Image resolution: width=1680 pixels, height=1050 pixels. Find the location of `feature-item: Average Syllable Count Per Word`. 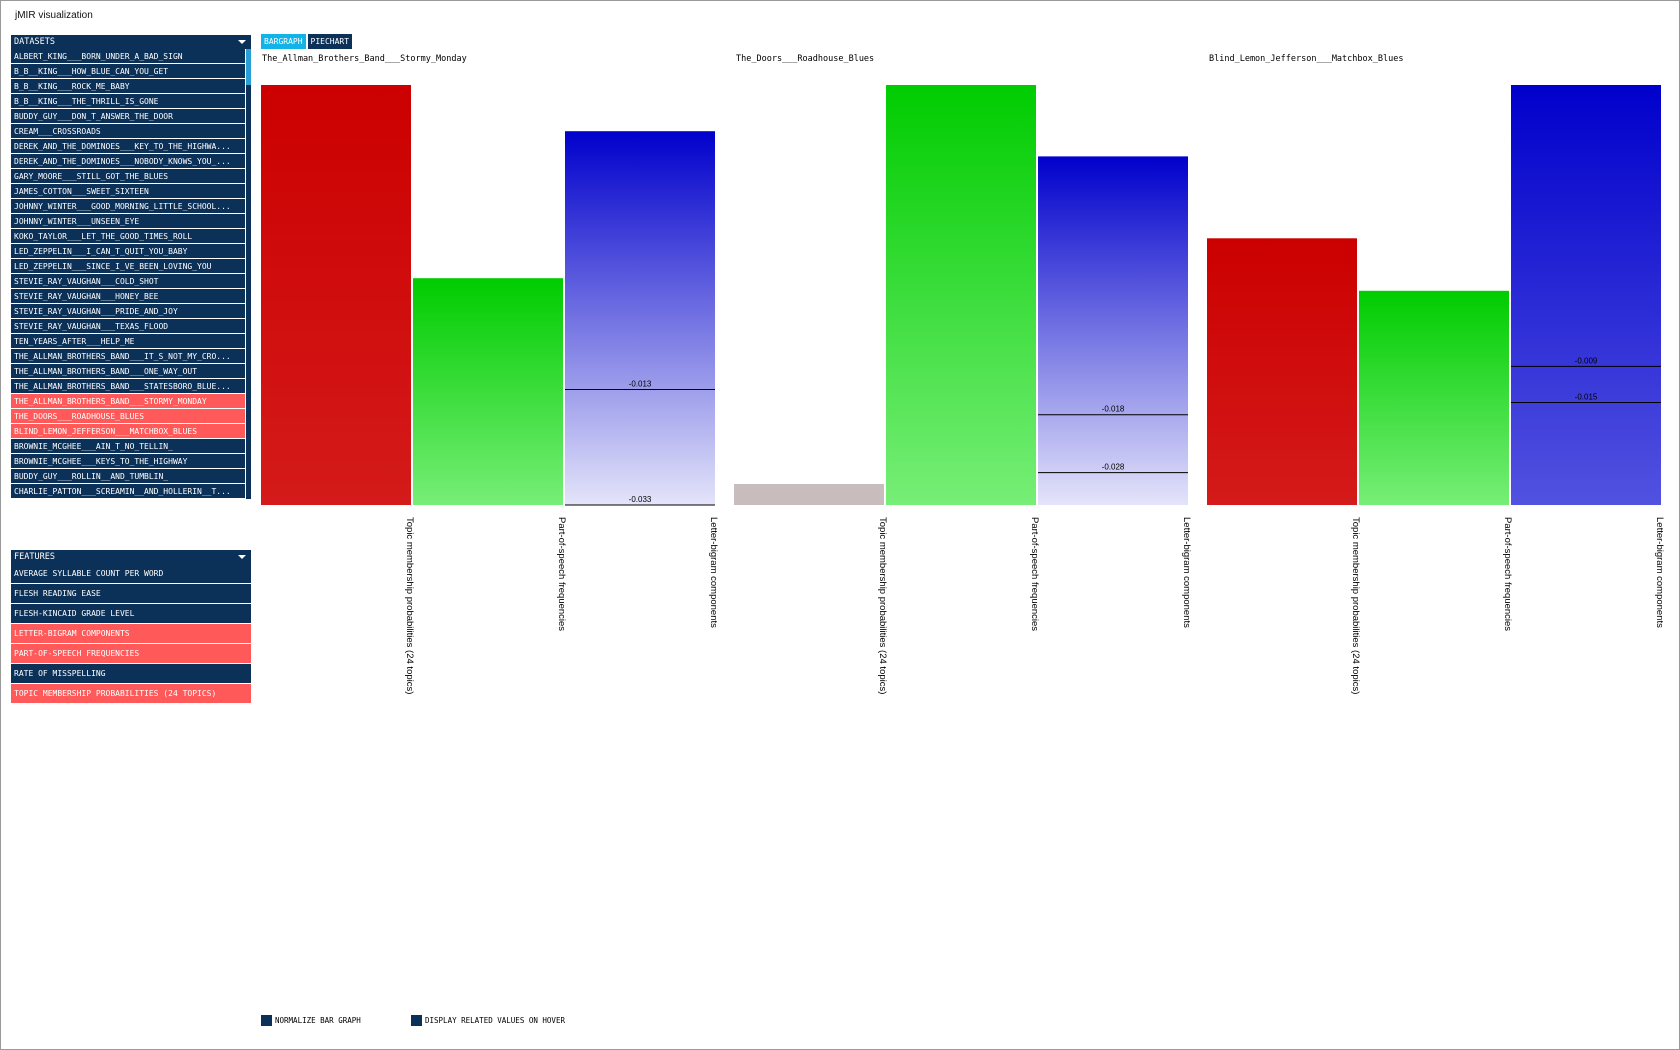

feature-item: Average Syllable Count Per Word is located at coordinates (131, 574).